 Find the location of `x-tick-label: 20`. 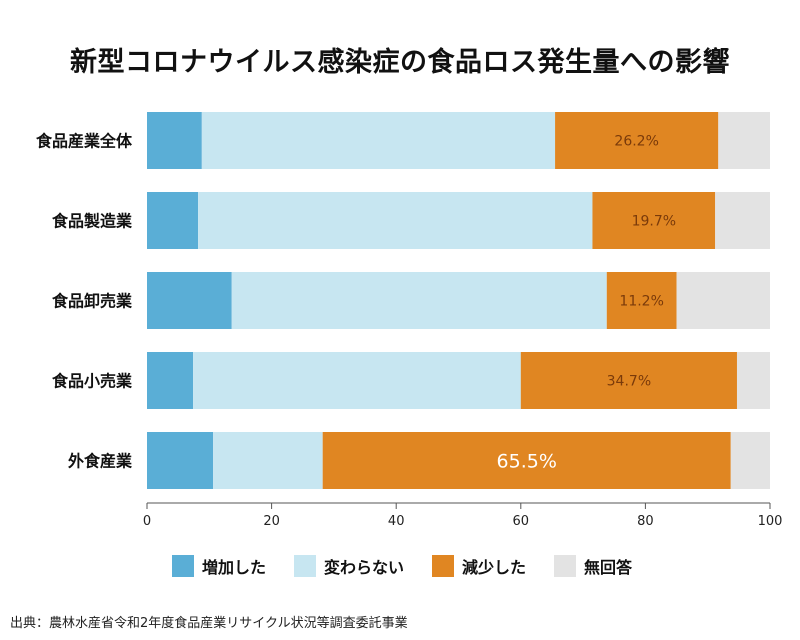

x-tick-label: 20 is located at coordinates (271, 521).